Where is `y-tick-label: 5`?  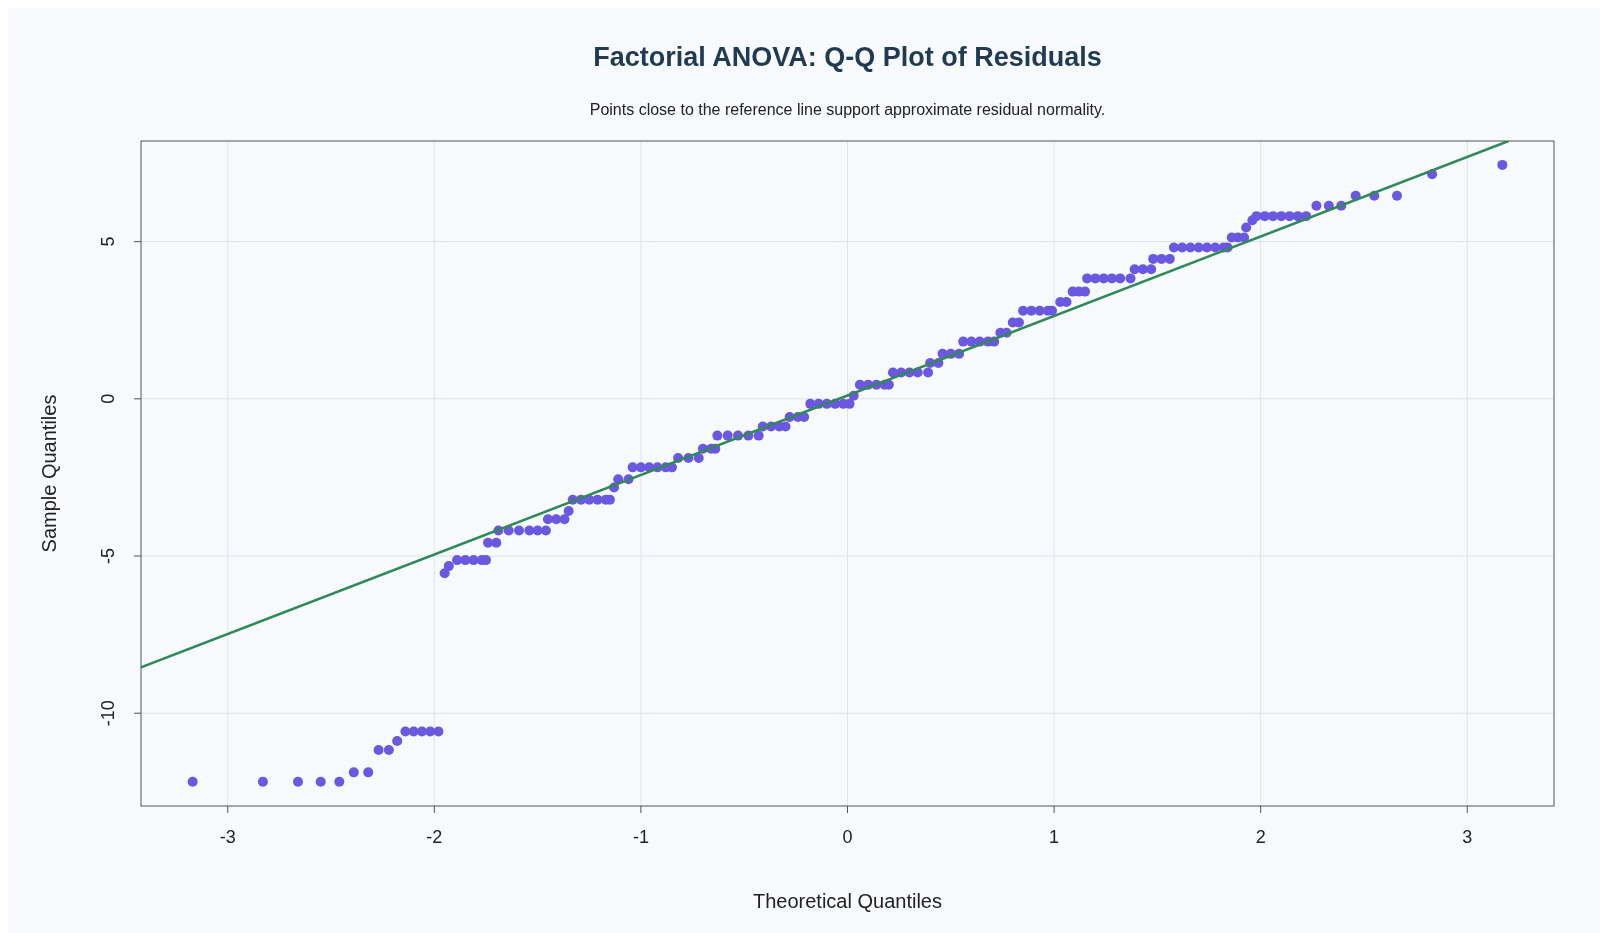 y-tick-label: 5 is located at coordinates (108, 241).